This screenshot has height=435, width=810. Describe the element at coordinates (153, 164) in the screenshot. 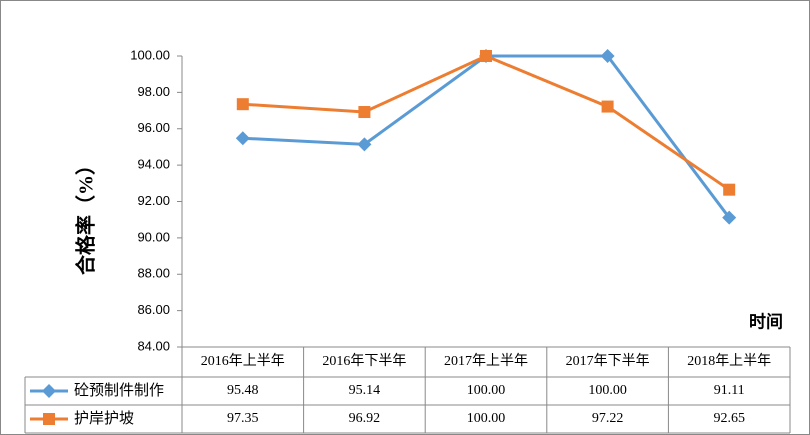

I see `y-tick-label: 94.00` at that location.